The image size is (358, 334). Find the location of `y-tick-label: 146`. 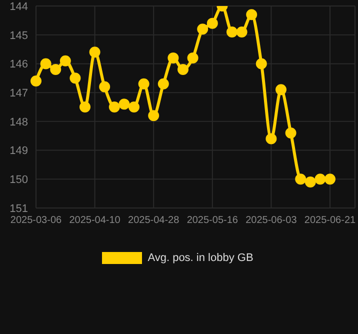

y-tick-label: 146 is located at coordinates (19, 64).